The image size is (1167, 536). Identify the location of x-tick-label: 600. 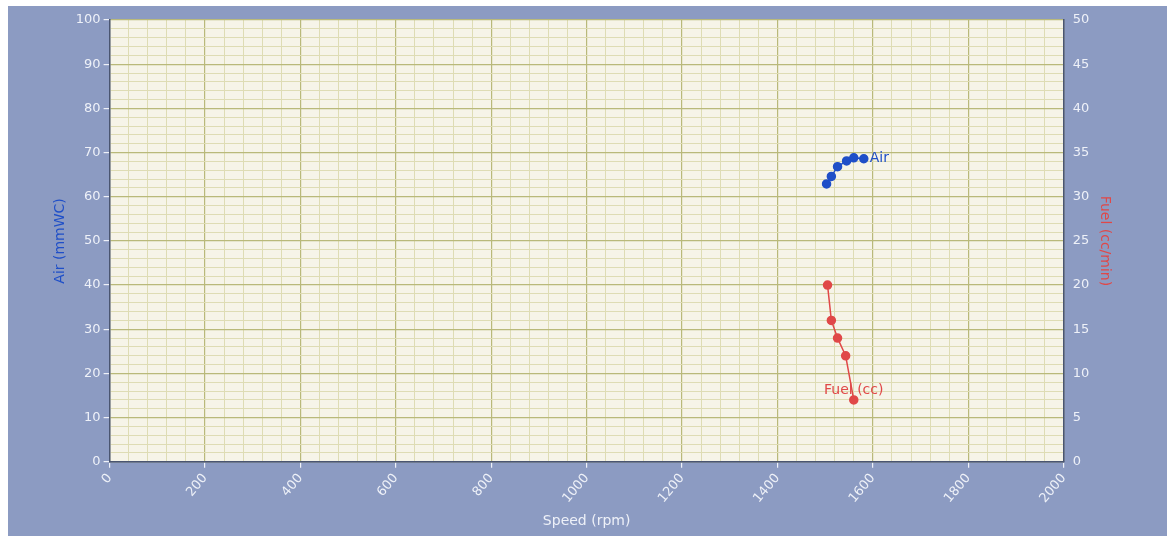
(387, 484).